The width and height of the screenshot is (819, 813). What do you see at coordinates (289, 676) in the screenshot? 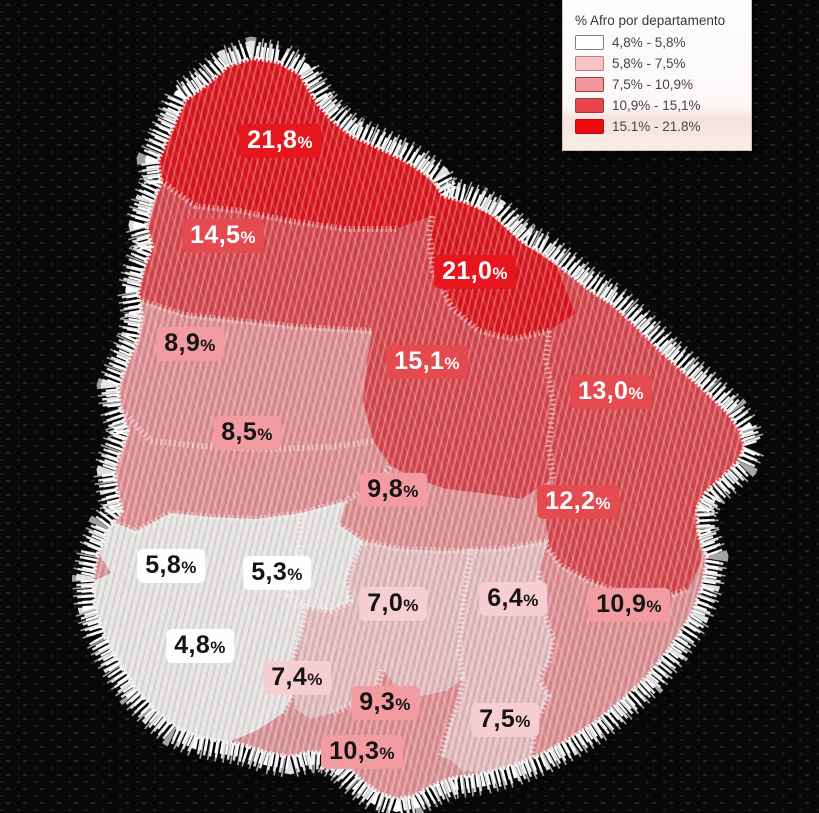
I see `value-text: 7,4` at bounding box center [289, 676].